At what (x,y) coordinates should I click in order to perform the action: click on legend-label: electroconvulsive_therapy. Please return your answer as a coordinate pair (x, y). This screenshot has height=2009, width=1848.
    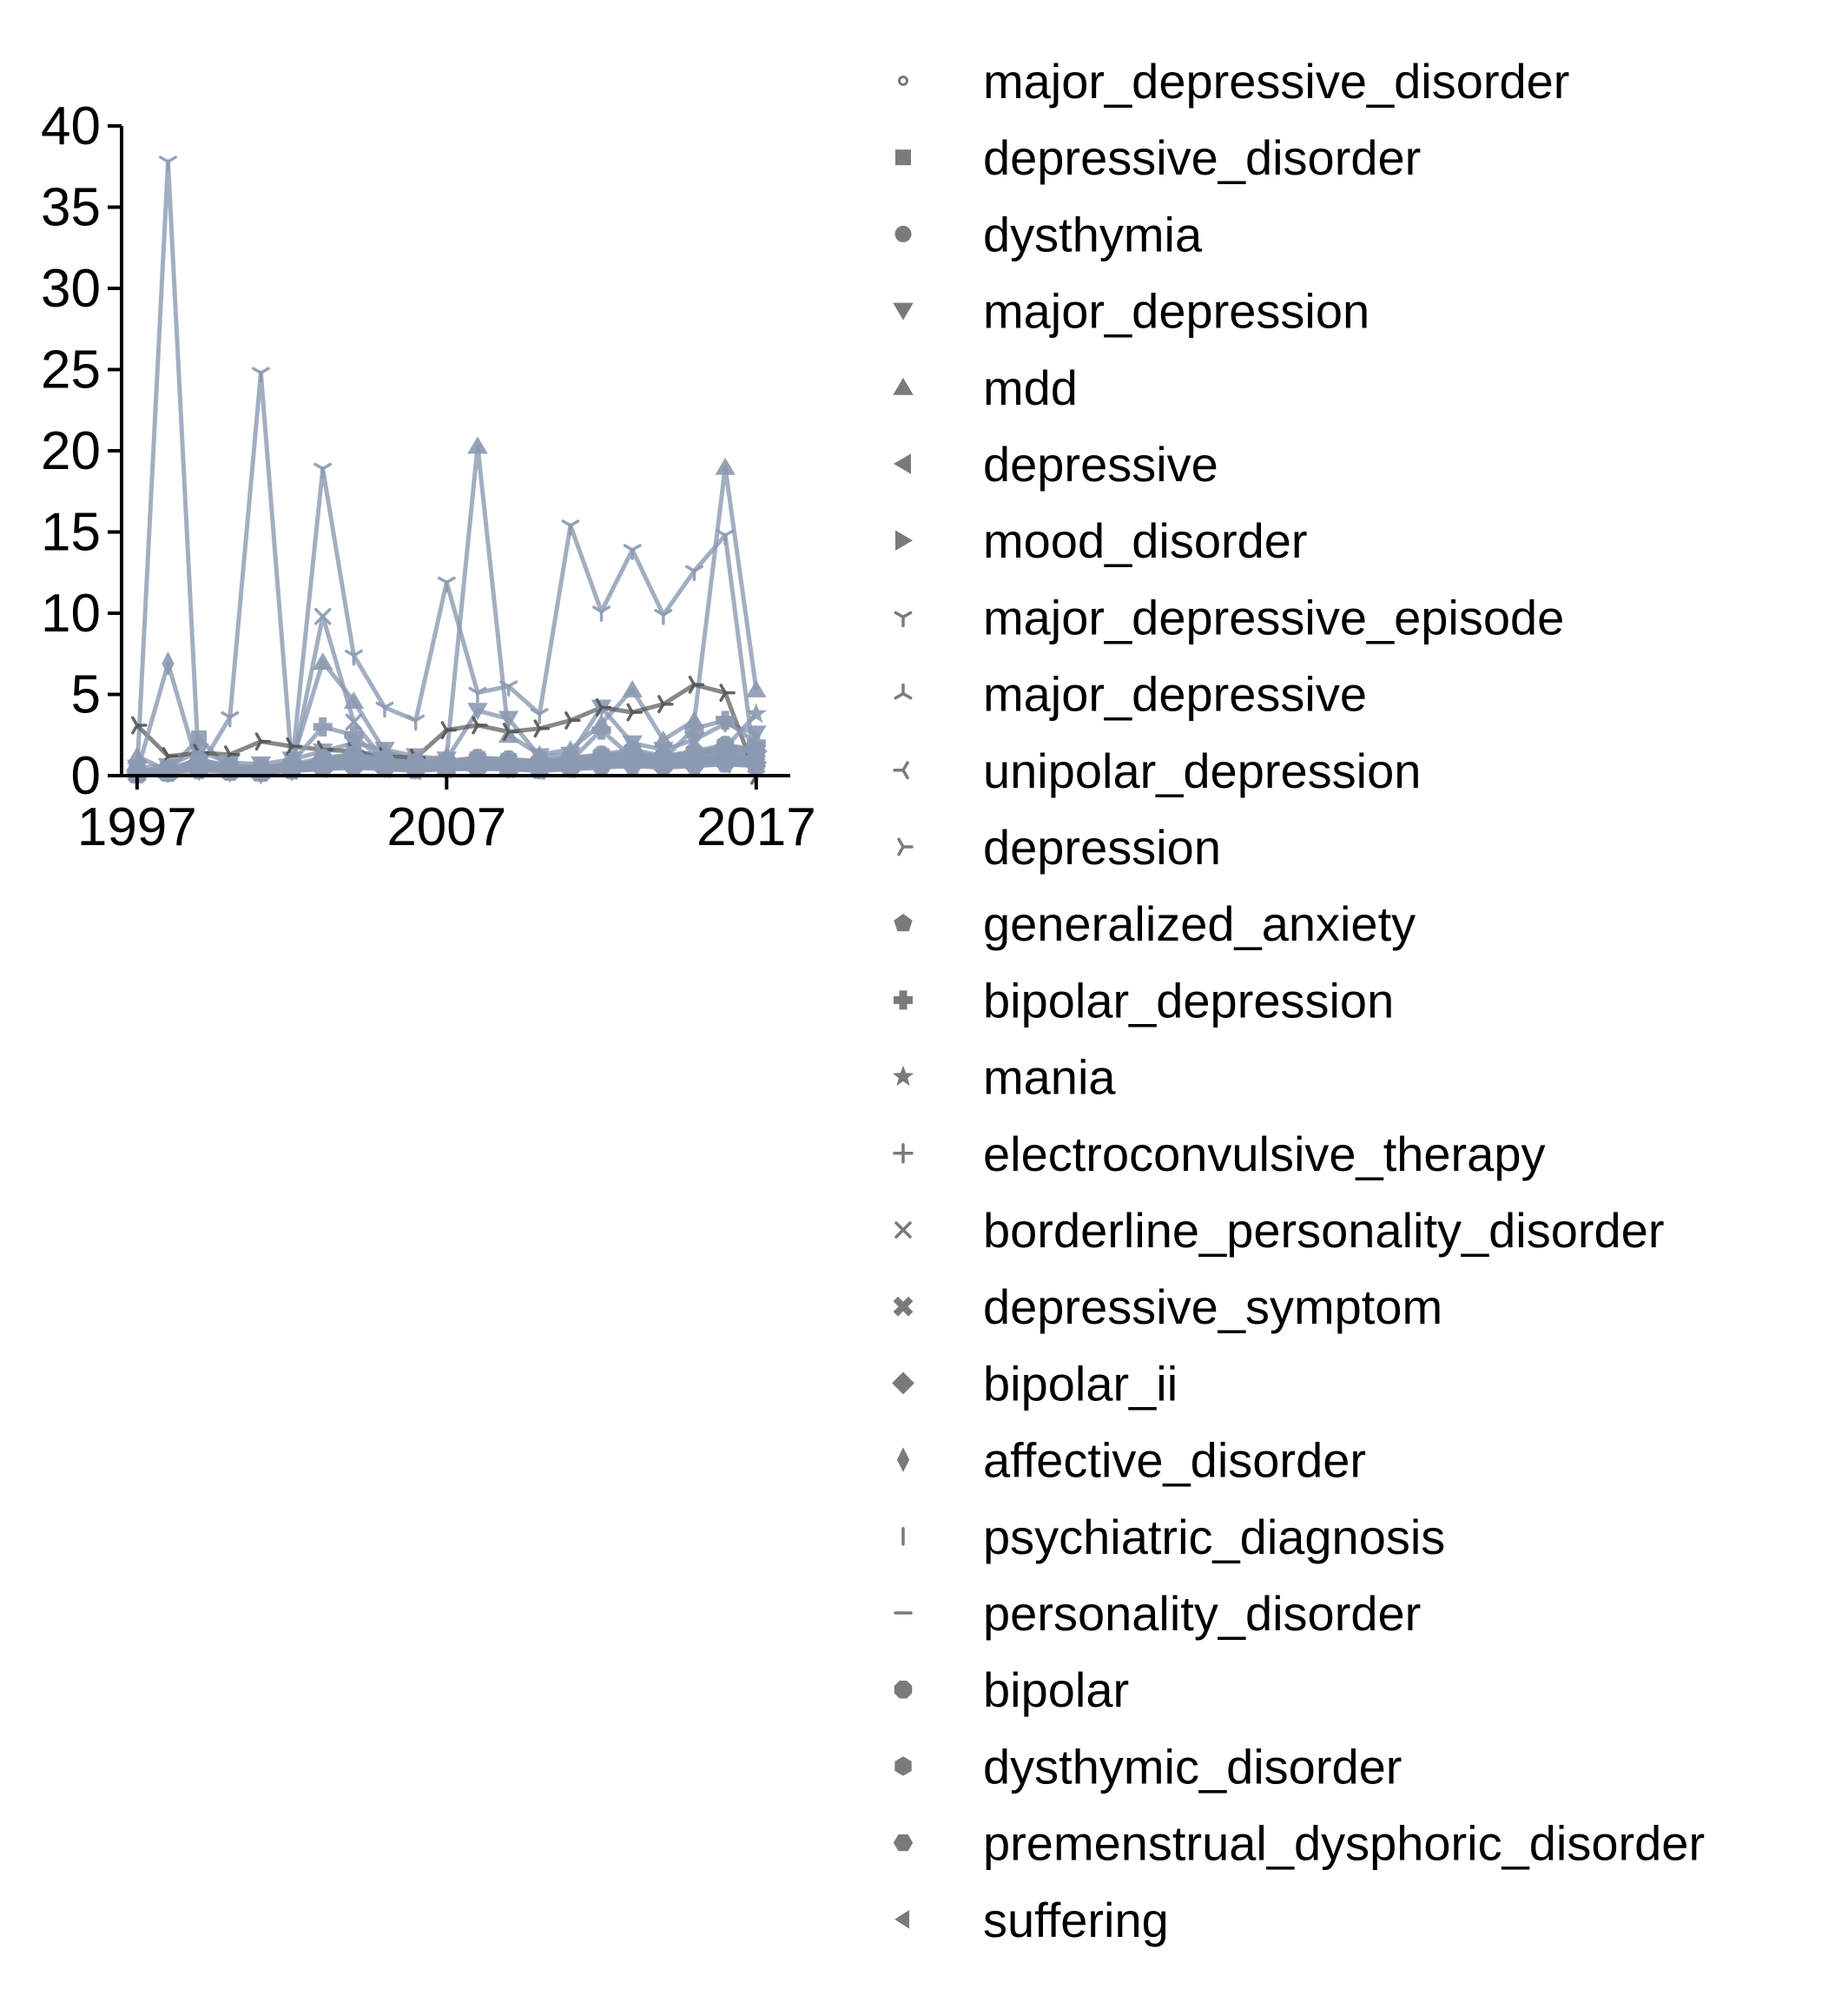
    Looking at the image, I should click on (1264, 1154).